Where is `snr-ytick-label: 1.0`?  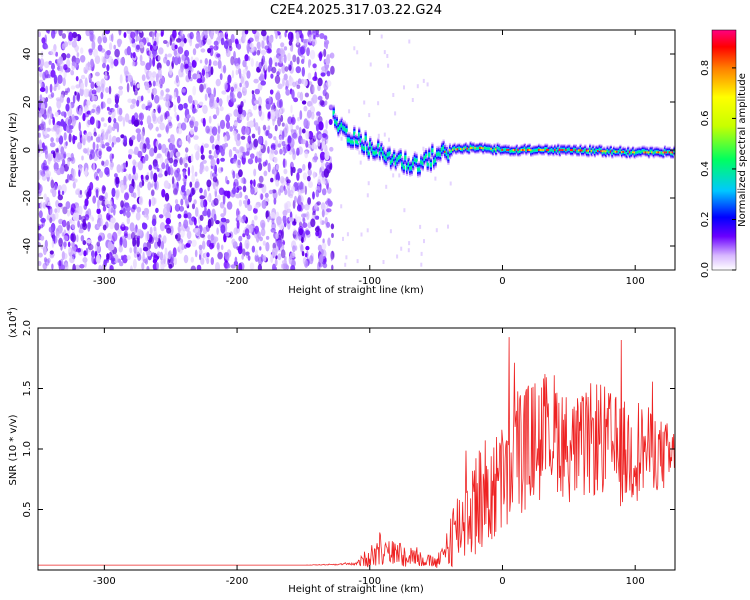 snr-ytick-label: 1.0 is located at coordinates (27, 449).